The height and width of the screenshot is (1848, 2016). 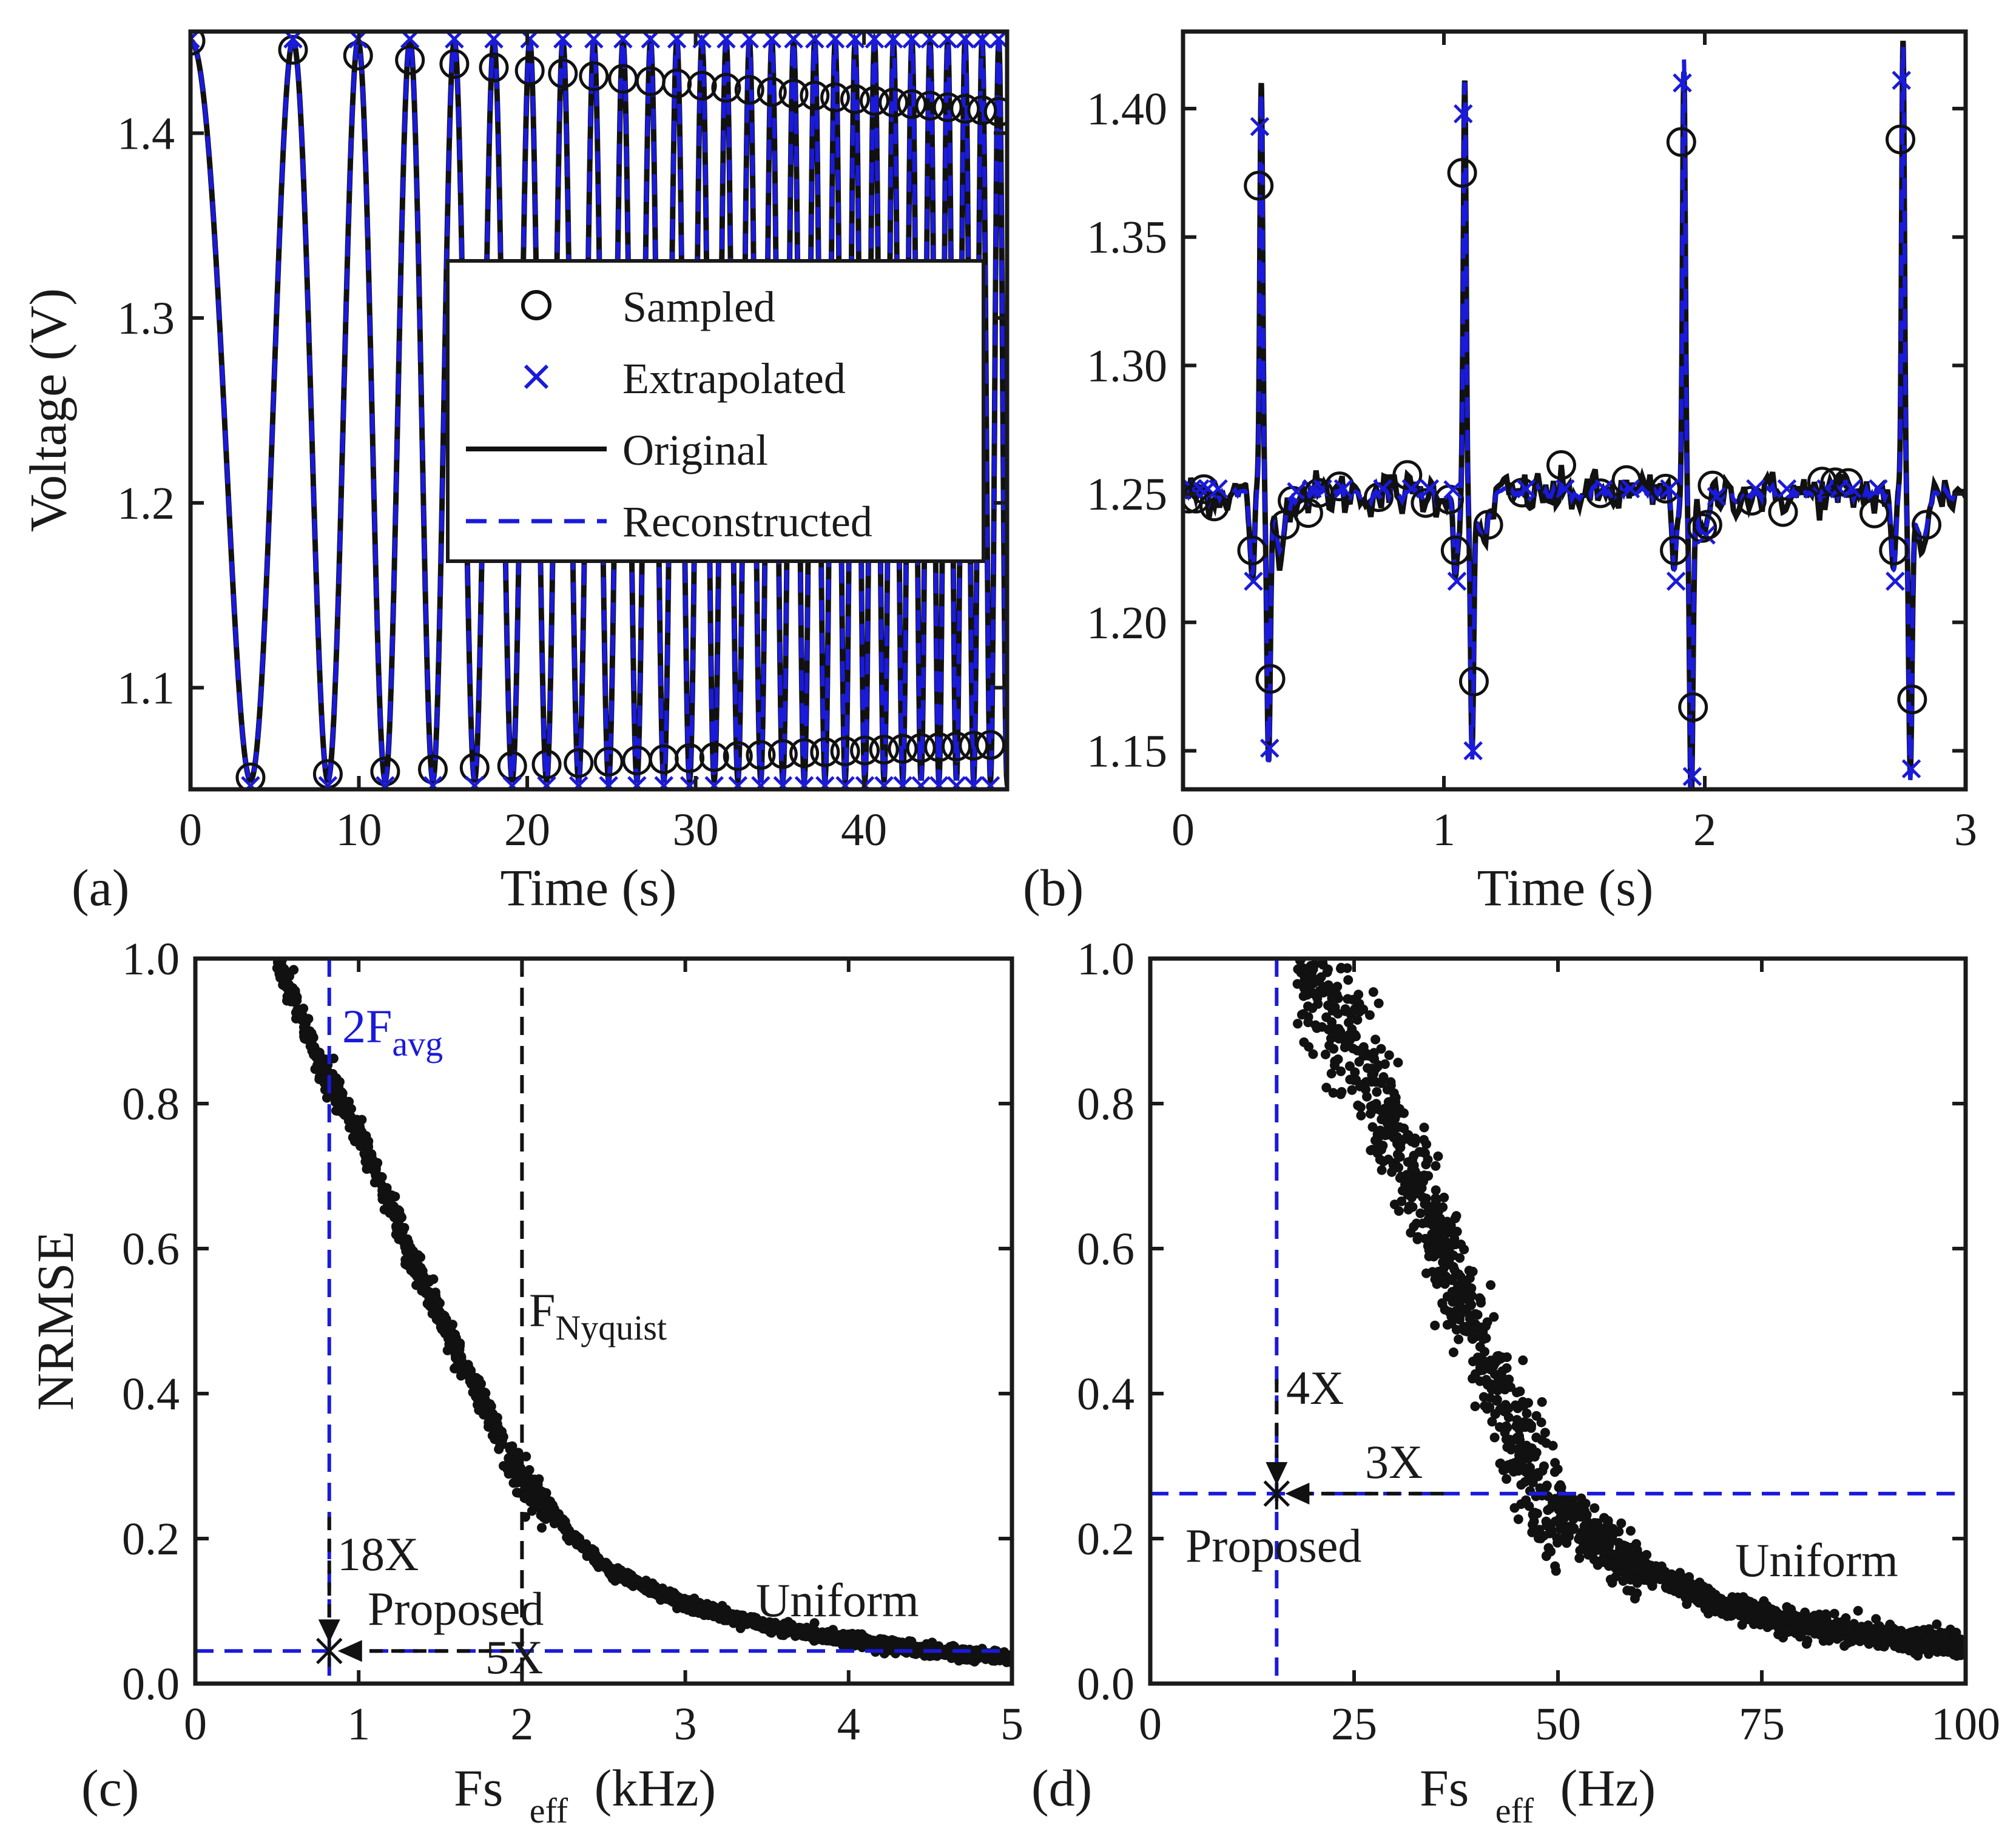 What do you see at coordinates (456, 1608) in the screenshot?
I see `c-proposed-label: Proposed` at bounding box center [456, 1608].